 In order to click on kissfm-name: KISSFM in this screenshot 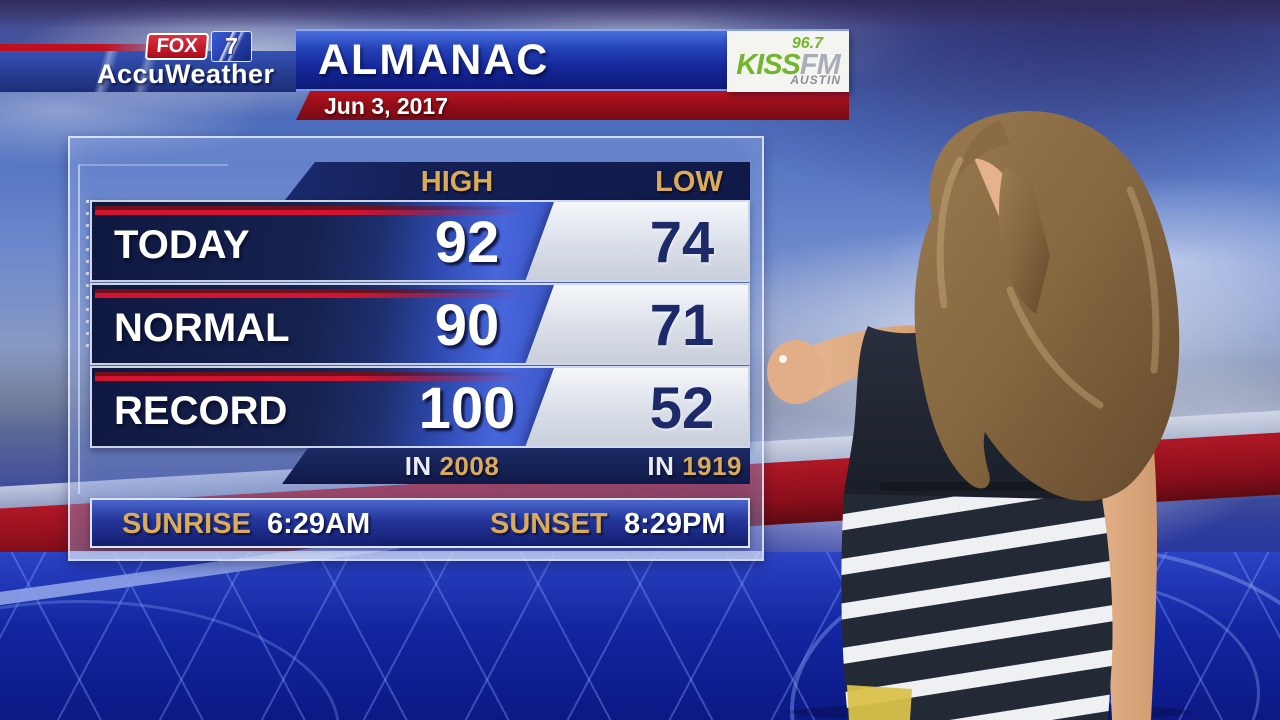, I will do `click(788, 65)`.